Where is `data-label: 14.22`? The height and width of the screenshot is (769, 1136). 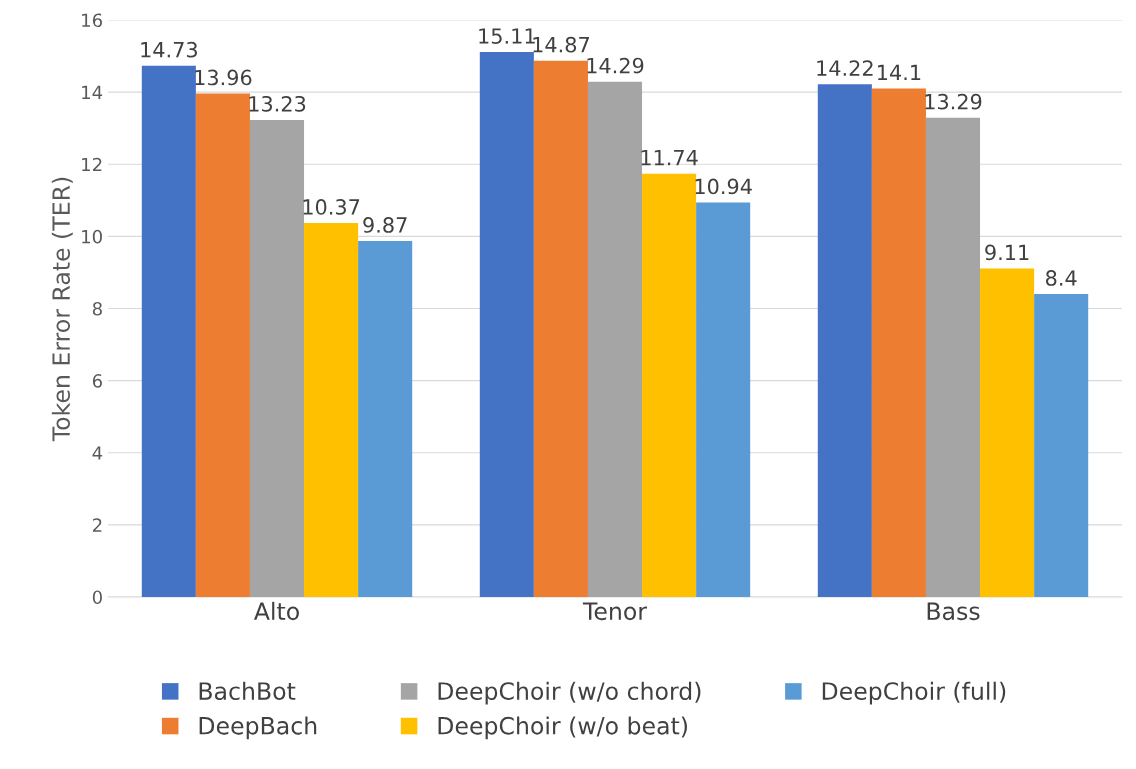
data-label: 14.22 is located at coordinates (845, 68).